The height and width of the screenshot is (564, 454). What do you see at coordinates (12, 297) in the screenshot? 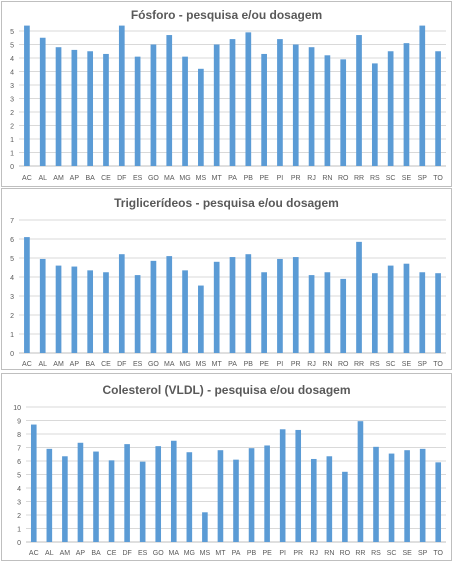
I see `y-tick-label: 3` at bounding box center [12, 297].